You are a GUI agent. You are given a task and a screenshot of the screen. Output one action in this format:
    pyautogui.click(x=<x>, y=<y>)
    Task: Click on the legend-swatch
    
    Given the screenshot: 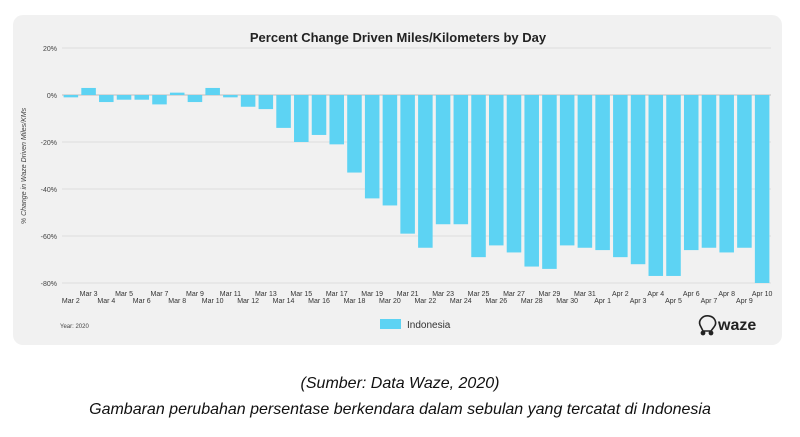 What is the action you would take?
    pyautogui.click(x=390, y=324)
    